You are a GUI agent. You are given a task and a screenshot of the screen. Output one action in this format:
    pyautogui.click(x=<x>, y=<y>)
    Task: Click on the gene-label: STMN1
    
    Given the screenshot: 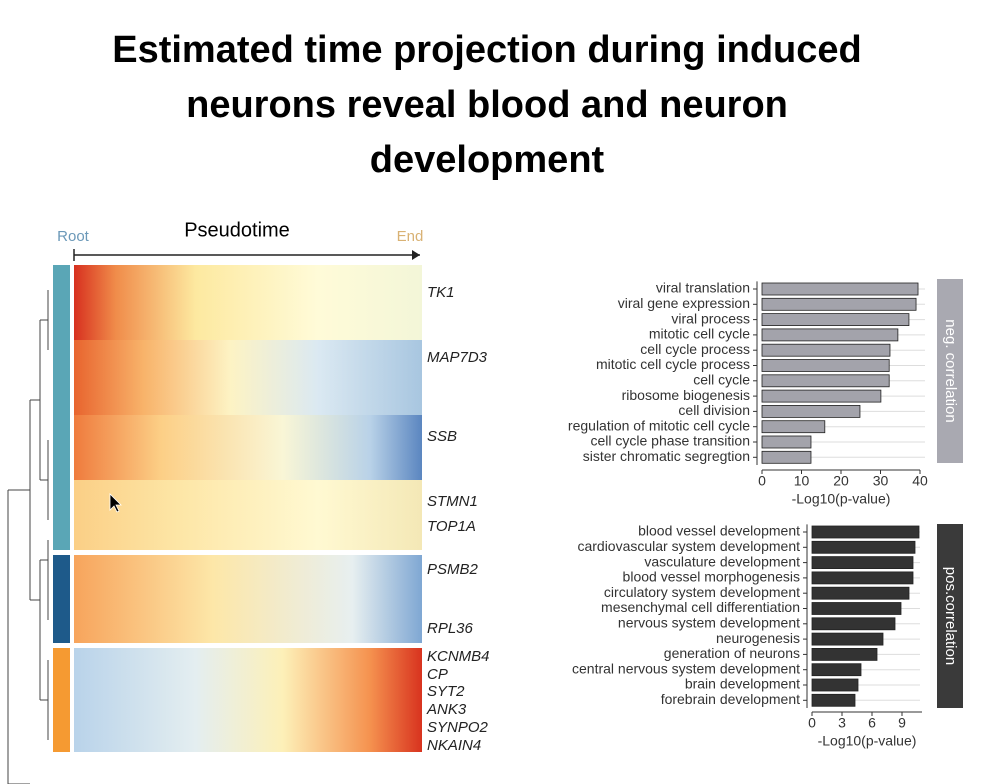 What is the action you would take?
    pyautogui.click(x=452, y=501)
    